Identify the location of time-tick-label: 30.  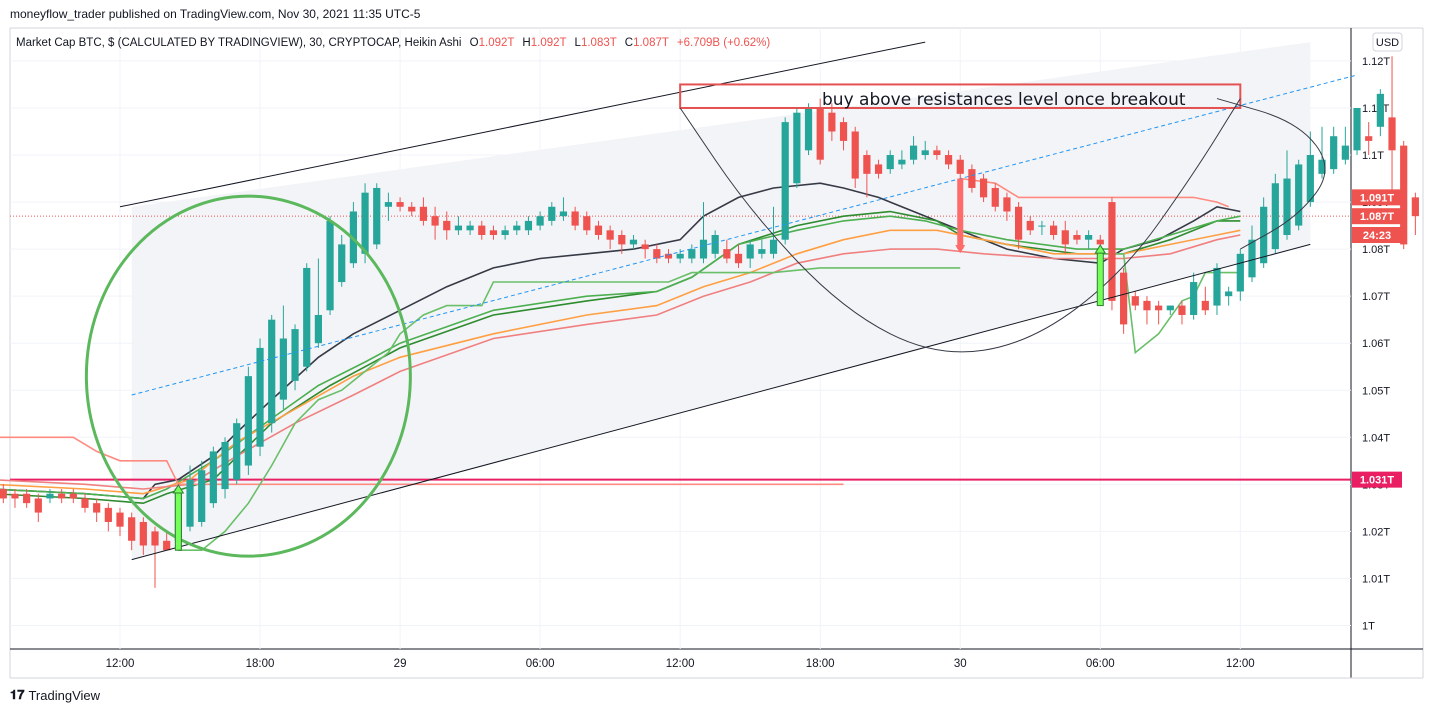
(960, 664).